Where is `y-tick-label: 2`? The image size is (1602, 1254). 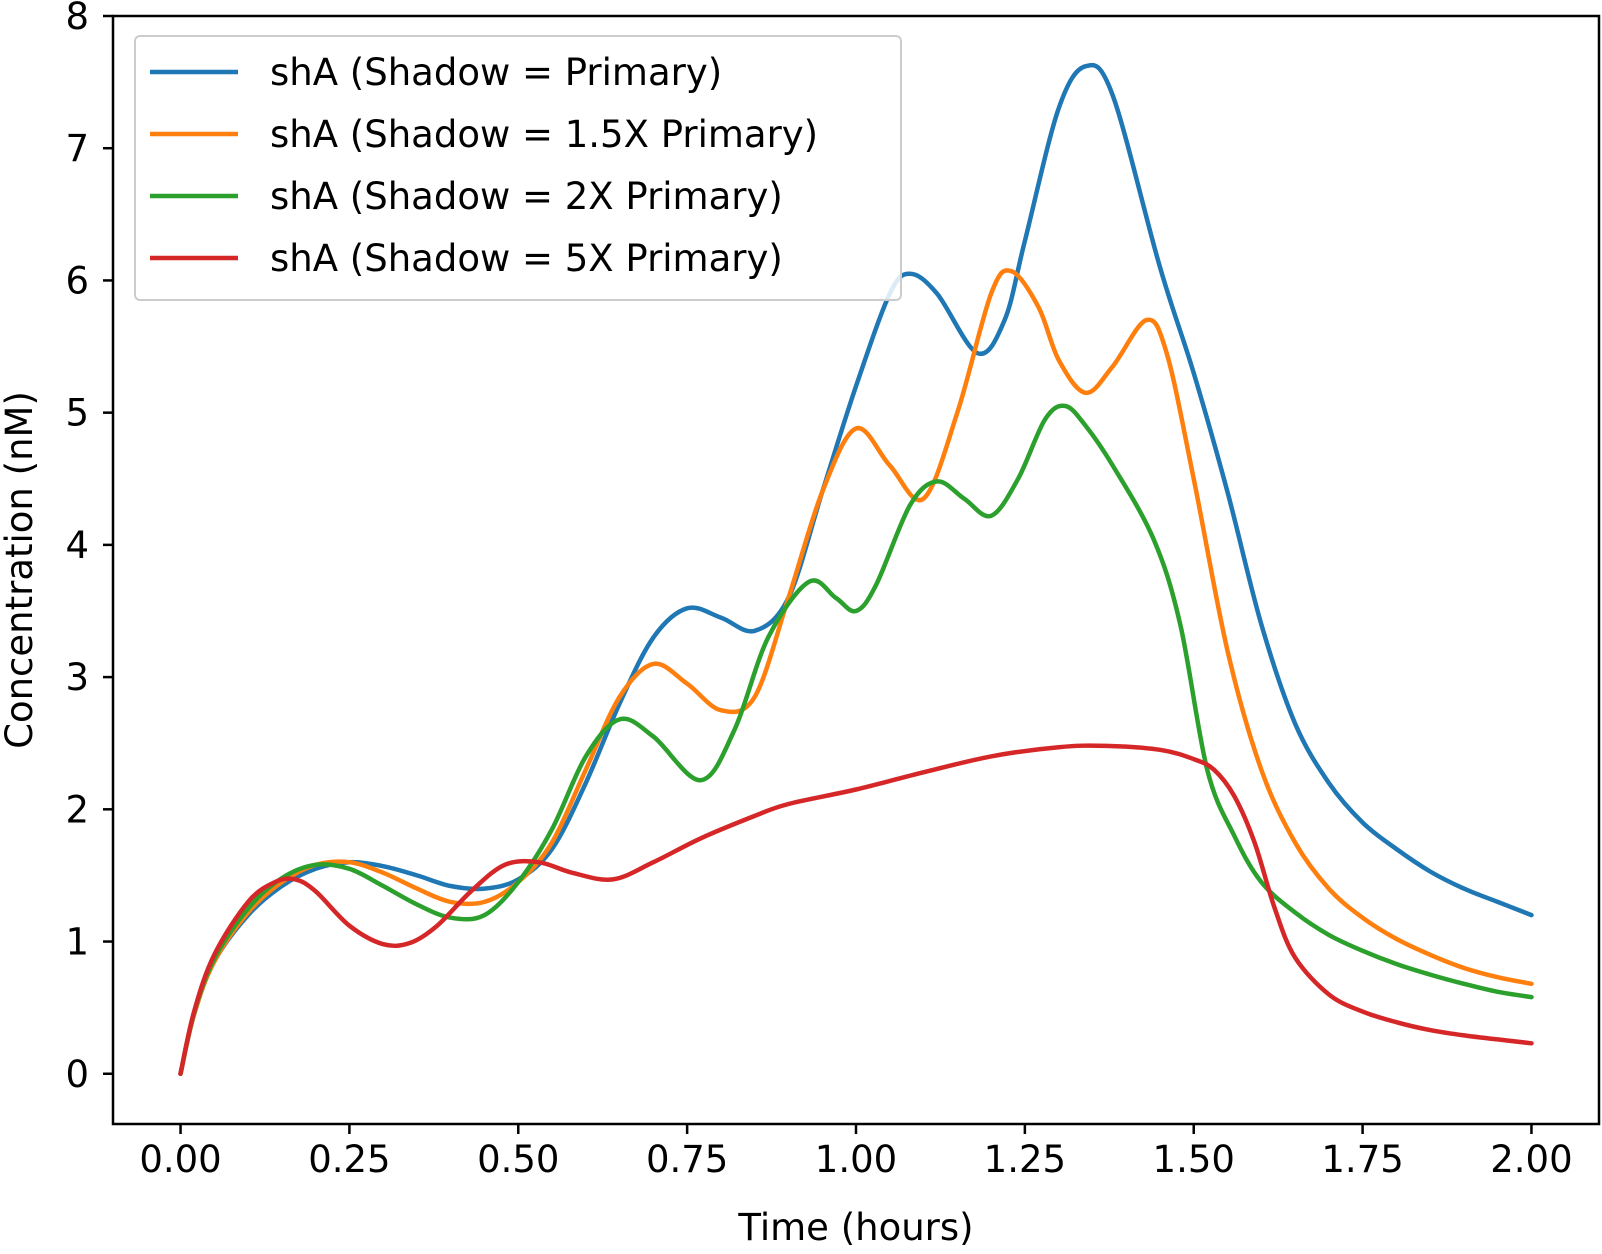 y-tick-label: 2 is located at coordinates (77, 809).